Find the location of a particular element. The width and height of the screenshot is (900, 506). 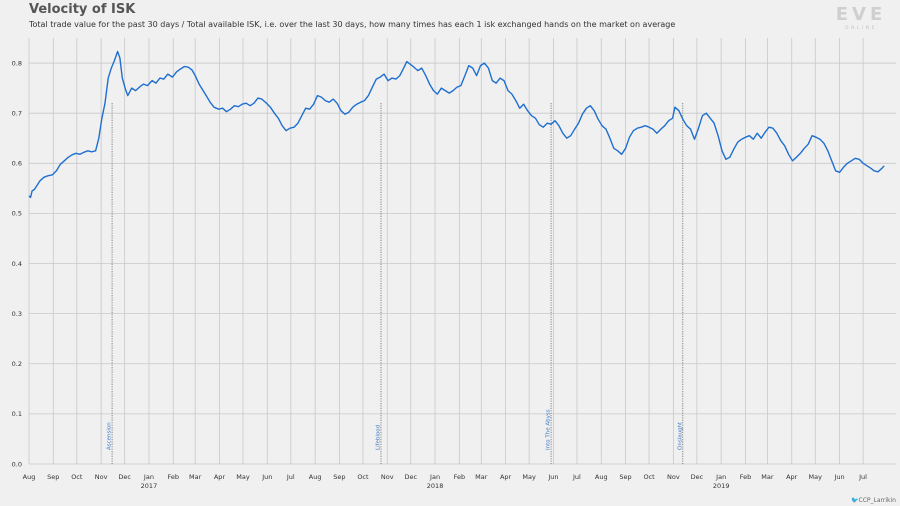

credit-handle: CCP_Larrikin is located at coordinates (877, 500).